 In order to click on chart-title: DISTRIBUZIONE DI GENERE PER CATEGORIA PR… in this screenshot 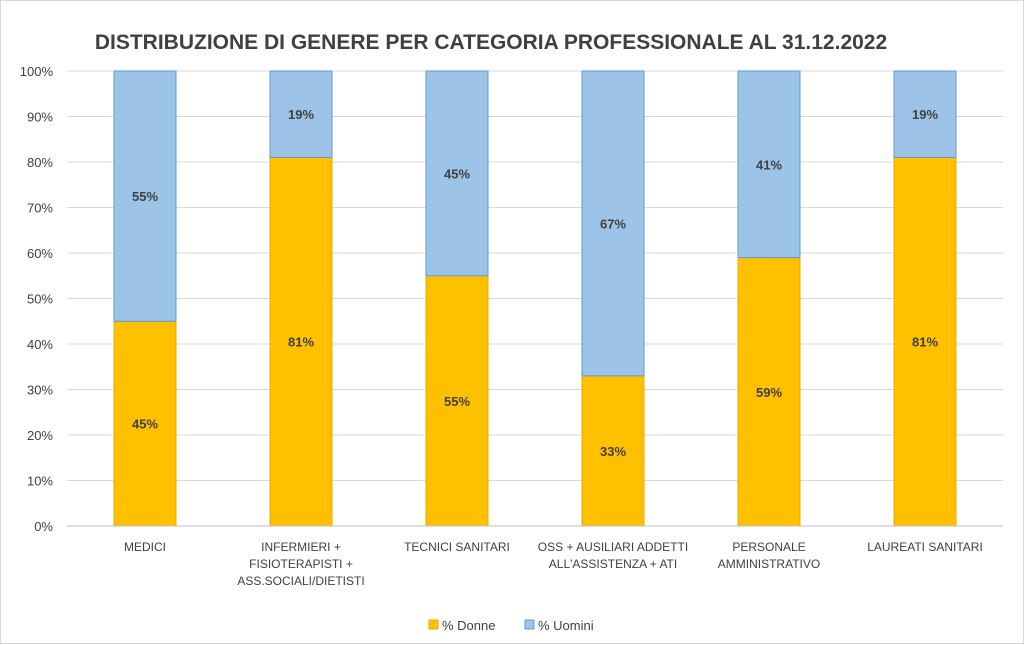, I will do `click(491, 42)`.